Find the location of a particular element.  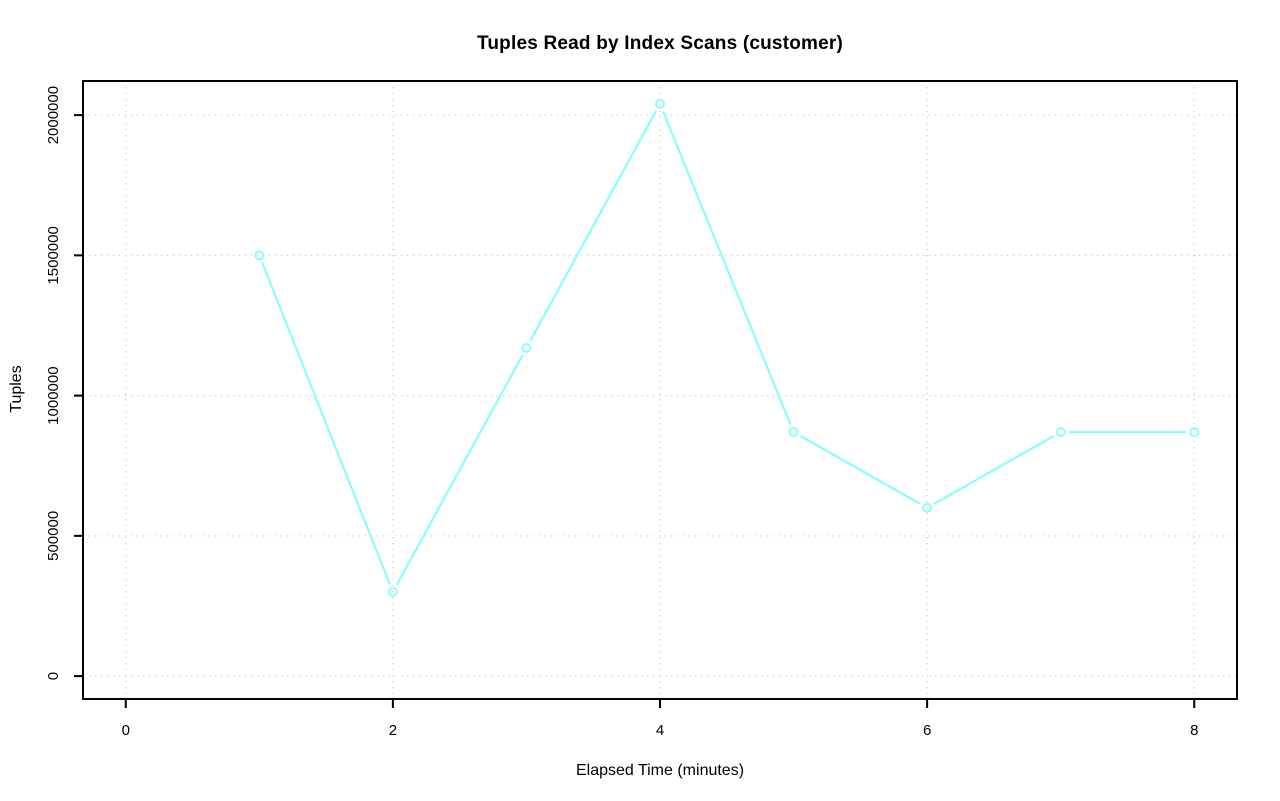

y-tick-label: 500000 is located at coordinates (53, 536).